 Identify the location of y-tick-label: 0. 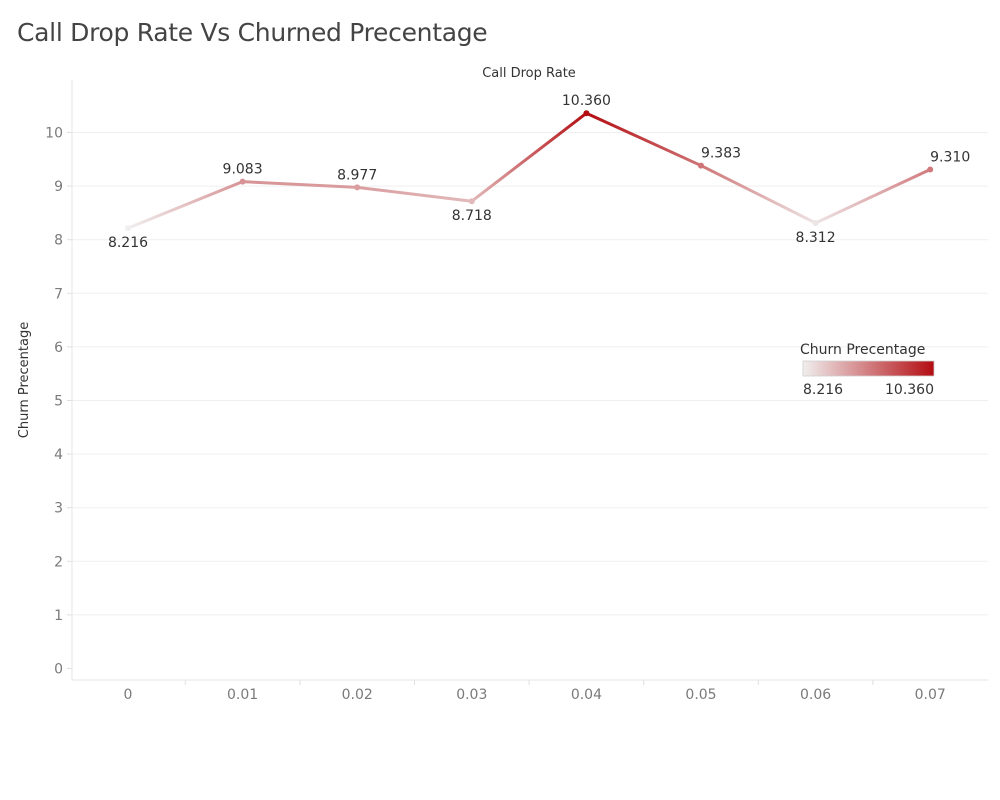
(58, 670).